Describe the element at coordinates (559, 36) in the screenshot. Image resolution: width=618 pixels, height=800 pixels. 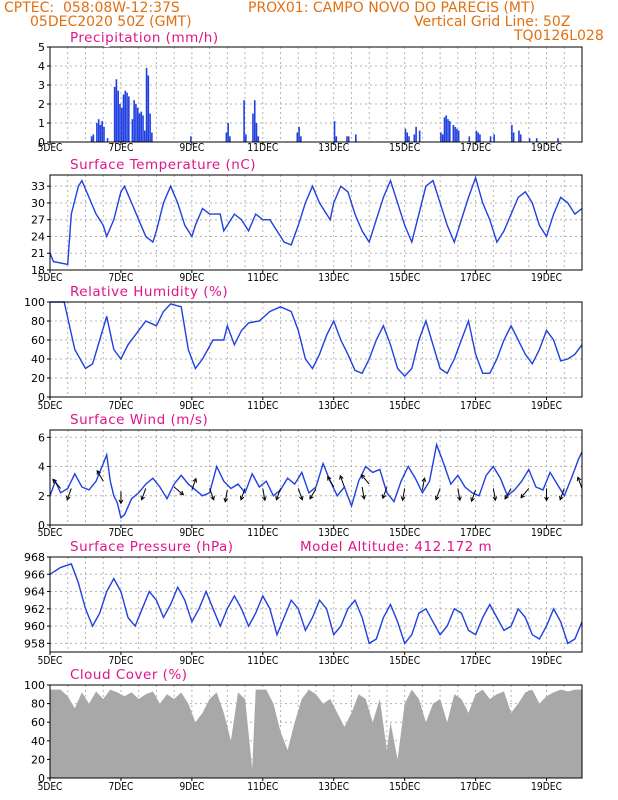
I see `header-right-line3: TQ0126L028` at that location.